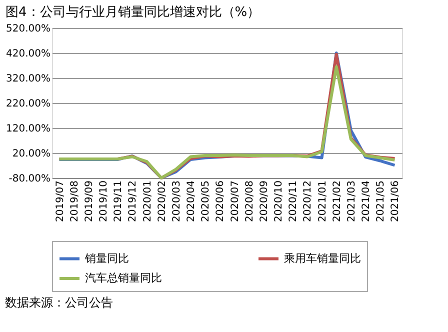 The height and width of the screenshot is (332, 448). Describe the element at coordinates (192, 201) in the screenshot. I see `x-tick-label: 2020/04` at that location.